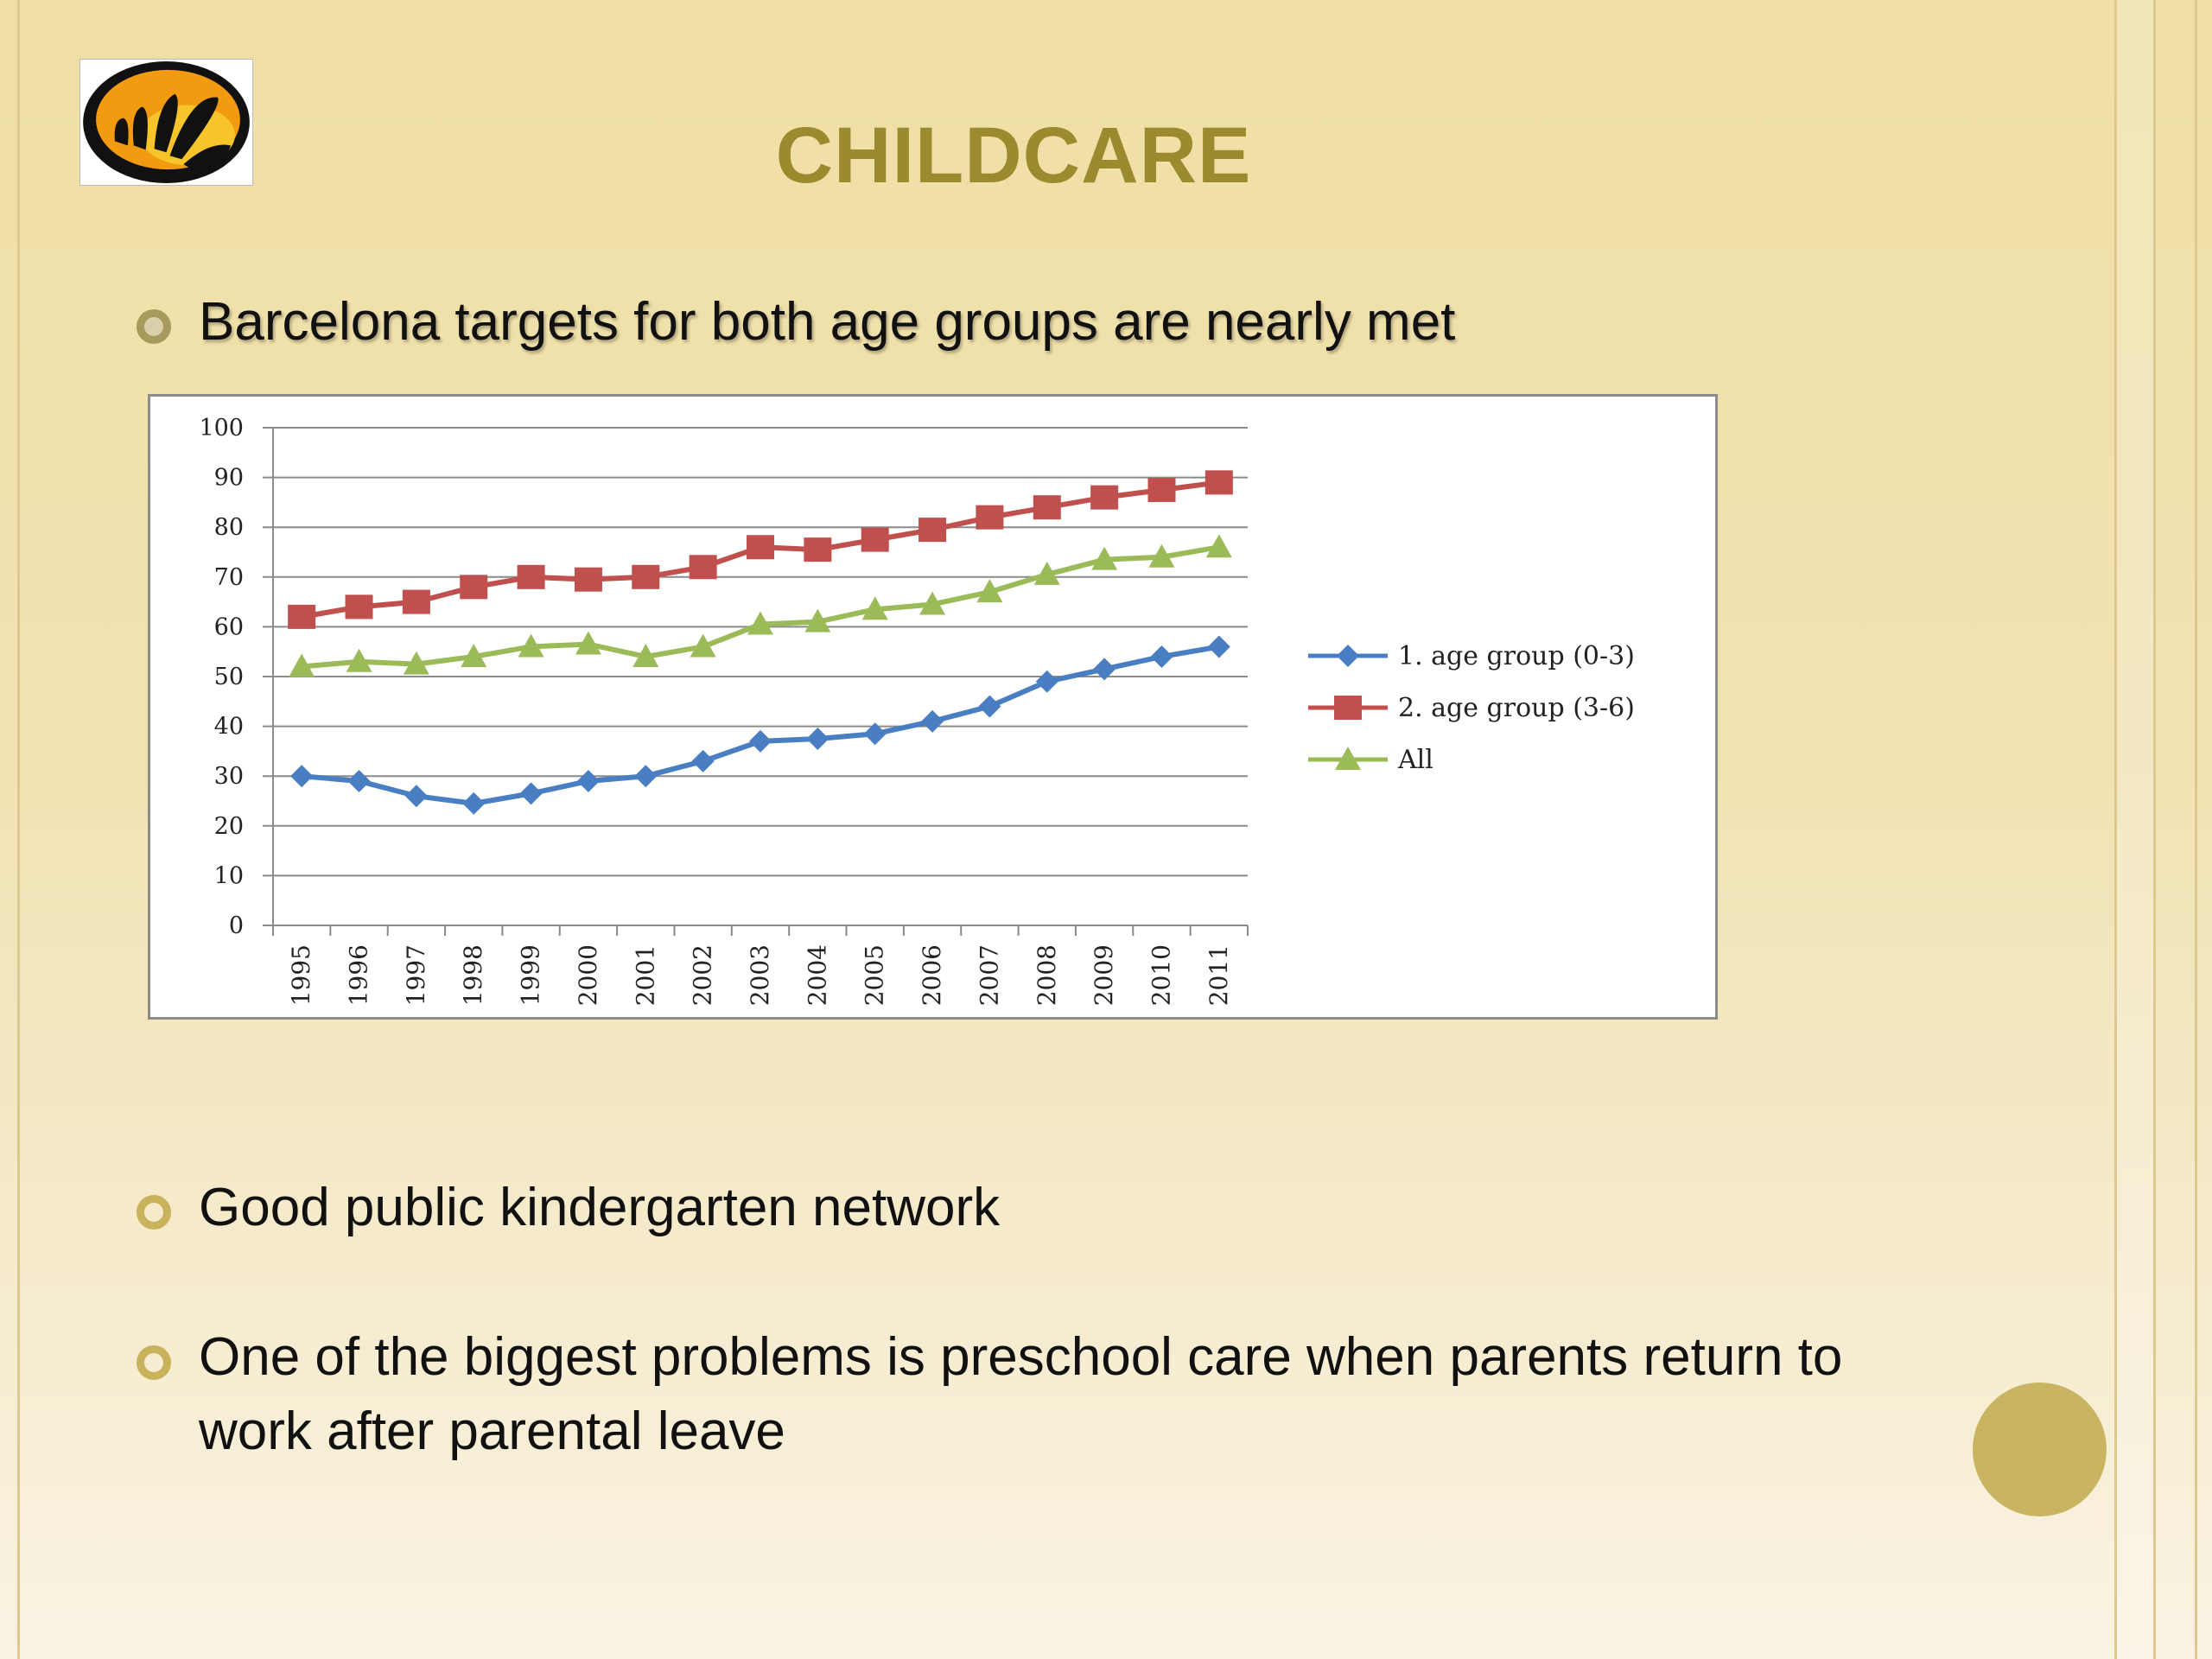 The image size is (2212, 1659). I want to click on frame-line-left, so click(18, 829).